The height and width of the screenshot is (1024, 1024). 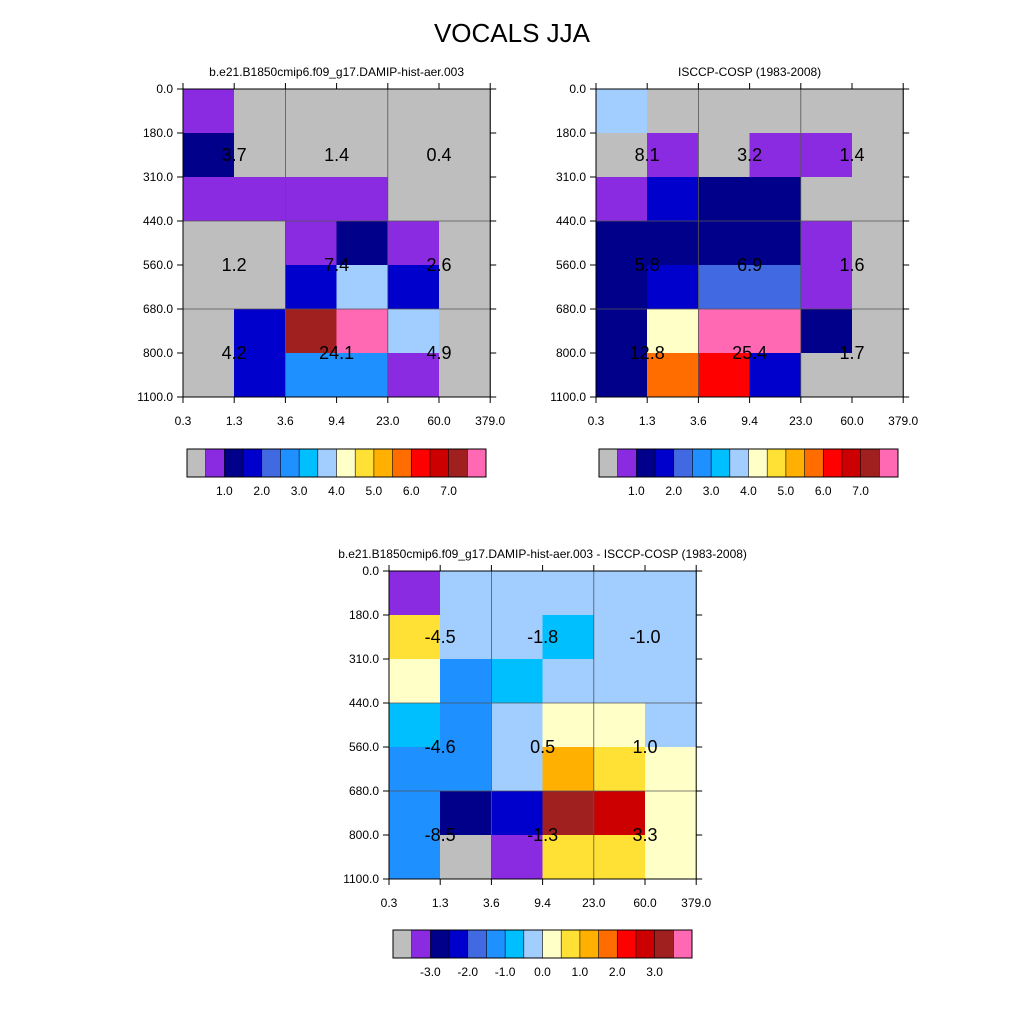 I want to click on data-label: 1.0, so click(x=644, y=747).